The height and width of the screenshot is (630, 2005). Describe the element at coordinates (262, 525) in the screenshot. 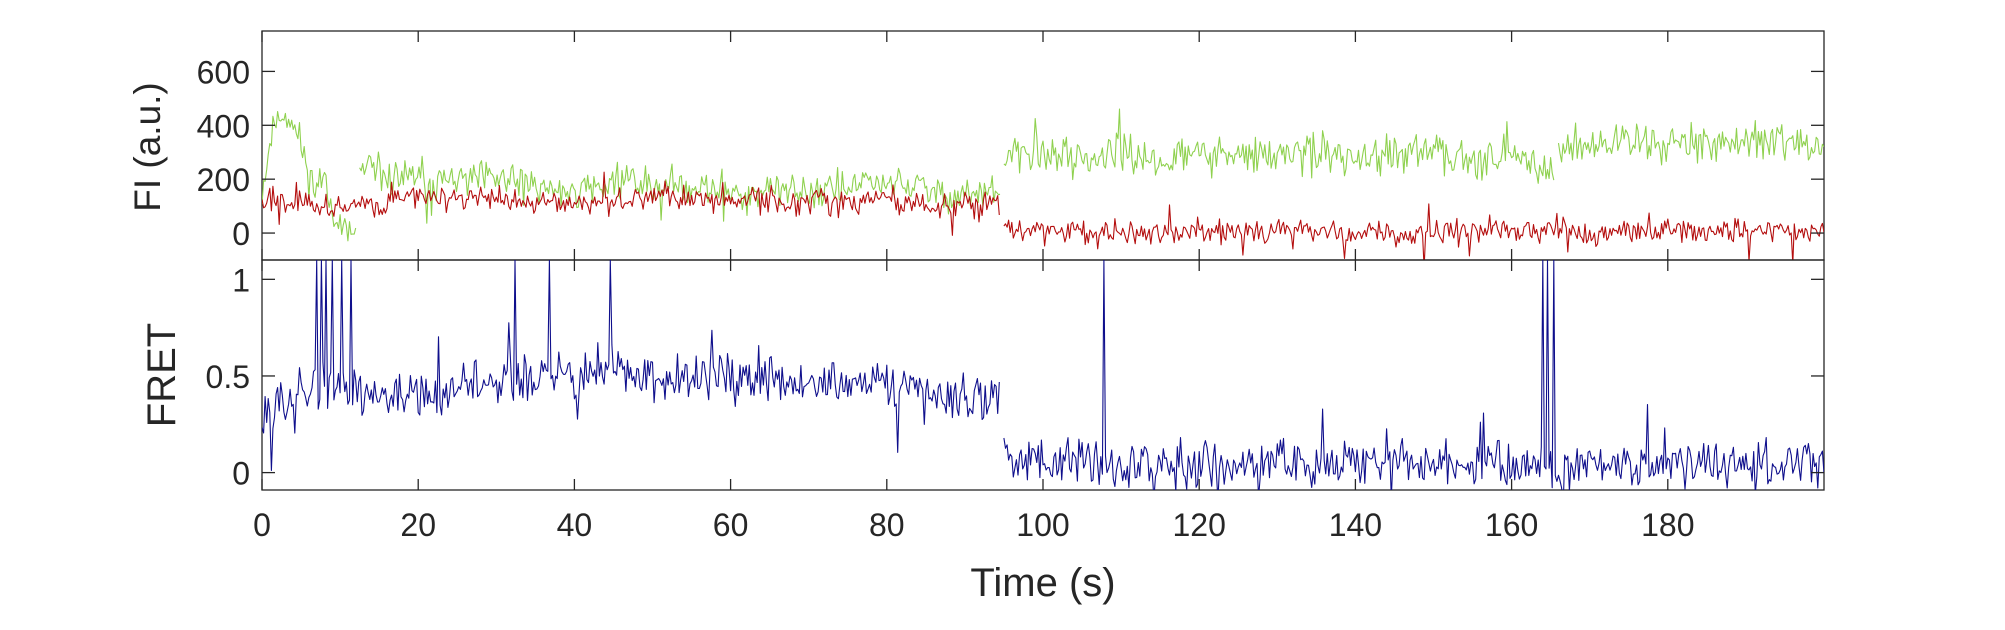

I see `time-x-tick-label: 0` at that location.